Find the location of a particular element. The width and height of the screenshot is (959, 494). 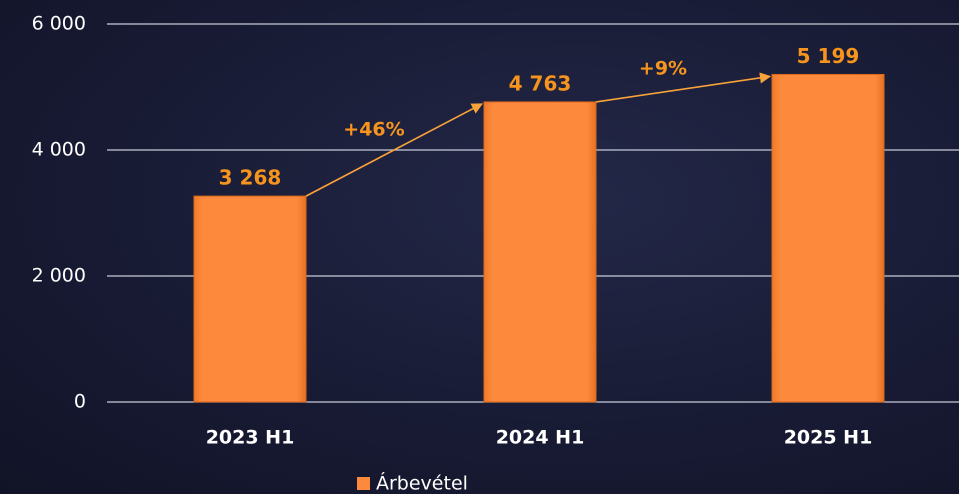

x-tick-label: 2023 H1 is located at coordinates (250, 438).